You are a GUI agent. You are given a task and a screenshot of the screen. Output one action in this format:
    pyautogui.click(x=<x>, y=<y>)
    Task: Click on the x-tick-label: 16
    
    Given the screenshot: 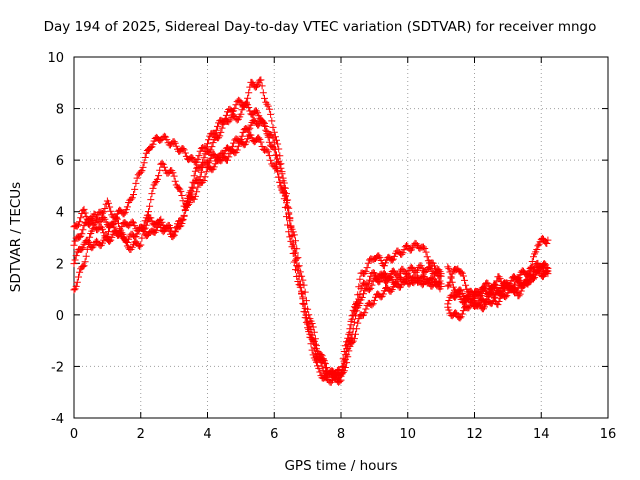 What is the action you would take?
    pyautogui.click(x=608, y=434)
    